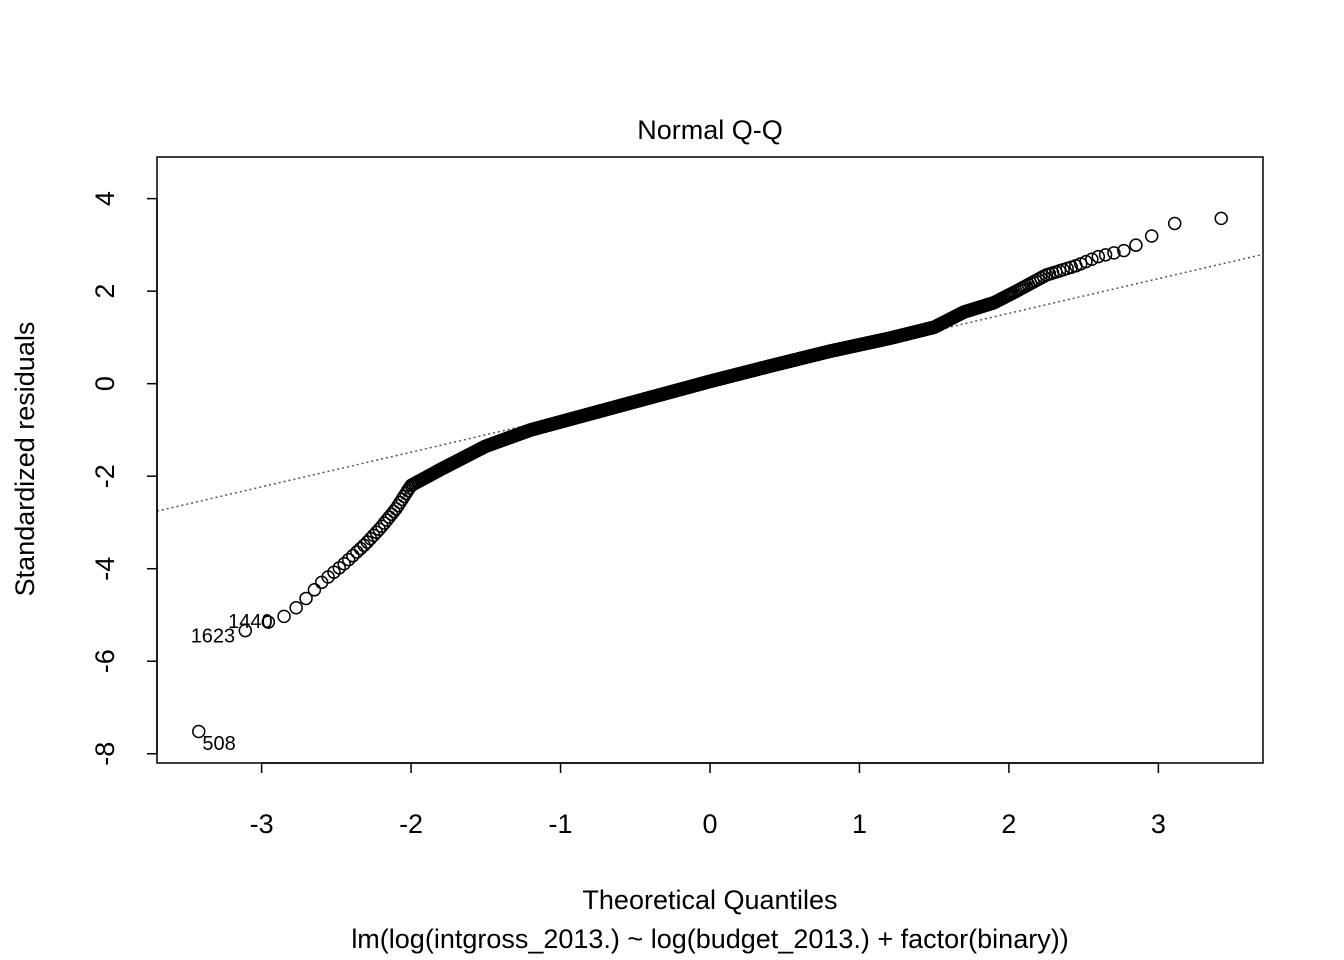  I want to click on x-tick-label: 0, so click(709, 824).